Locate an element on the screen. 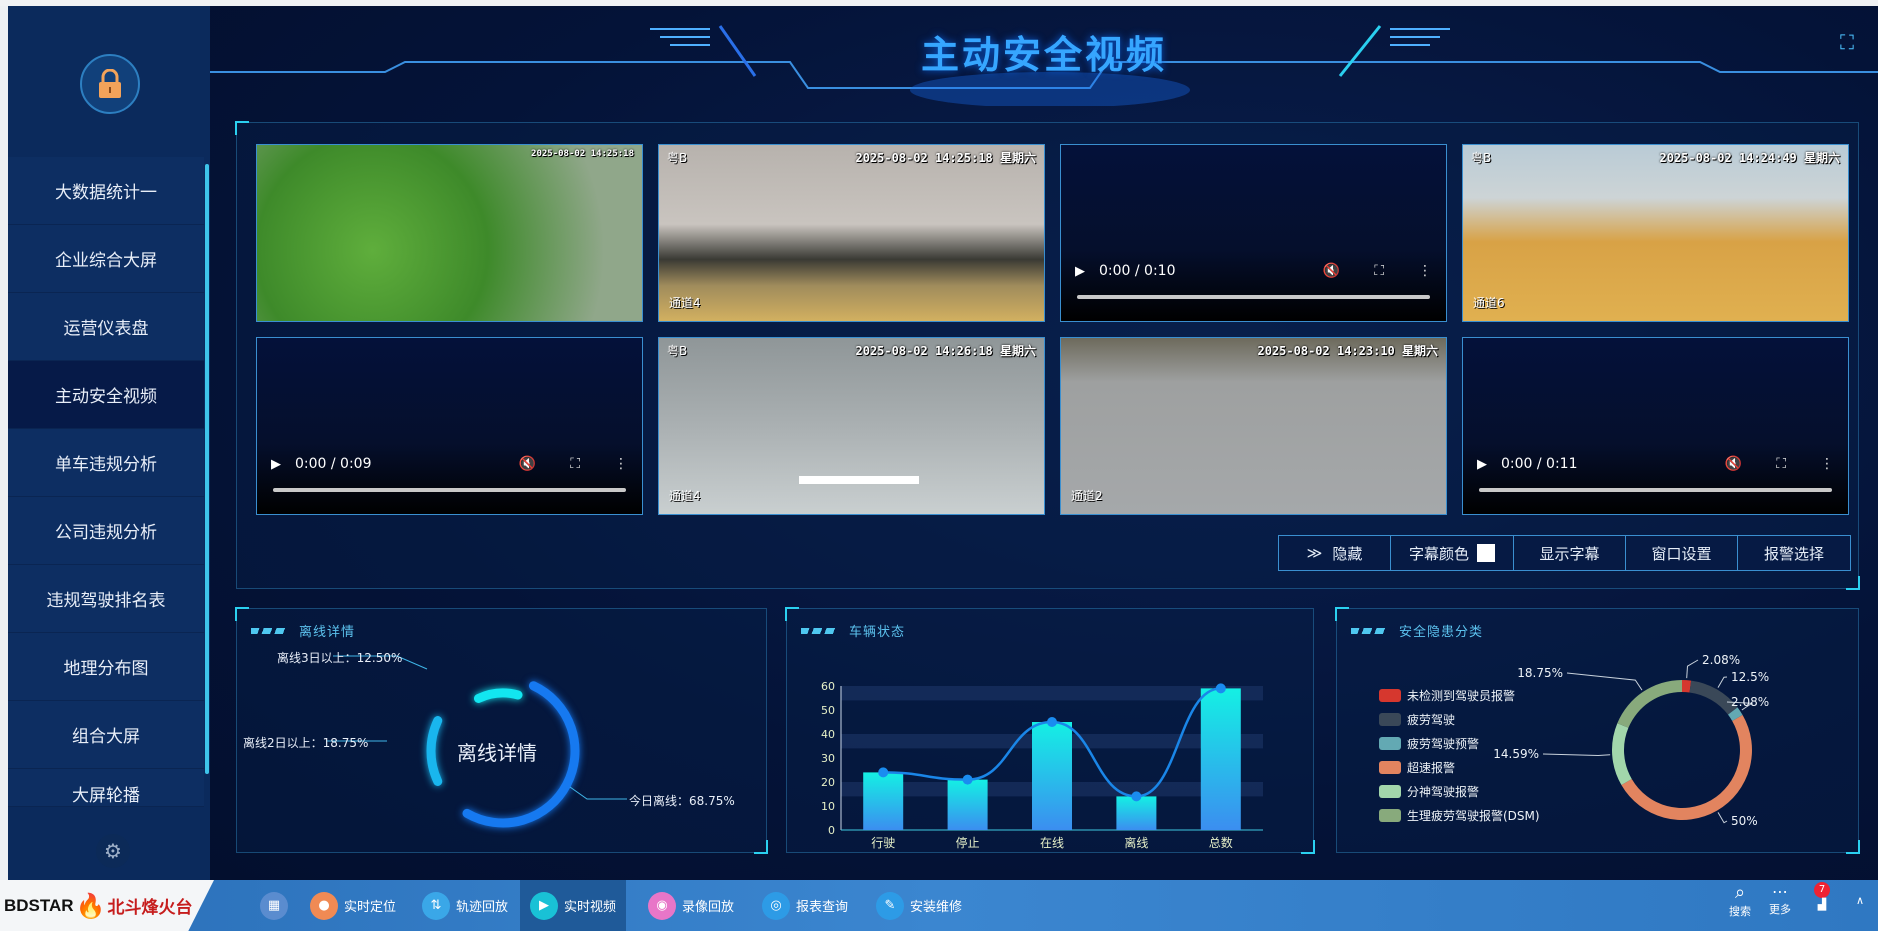  legend-item: 疲劳驾驶预警 is located at coordinates (1429, 743).